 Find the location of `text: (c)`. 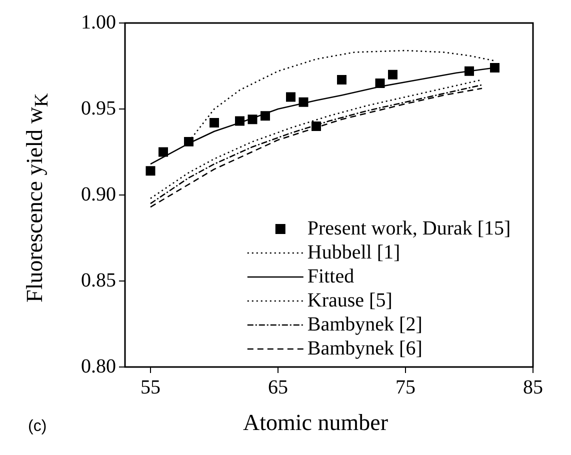

text: (c) is located at coordinates (37, 427).